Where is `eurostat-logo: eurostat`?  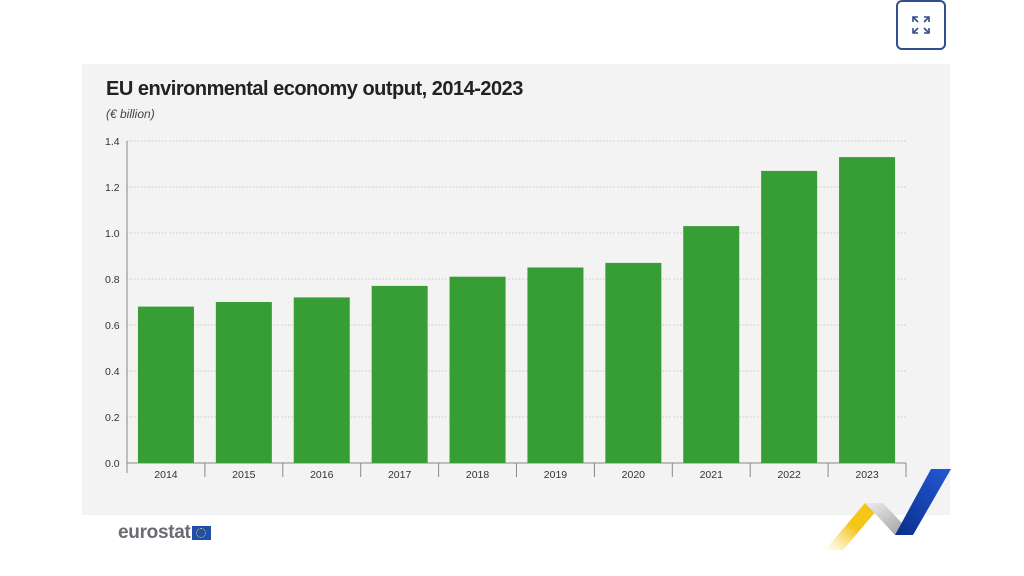 eurostat-logo: eurostat is located at coordinates (164, 533).